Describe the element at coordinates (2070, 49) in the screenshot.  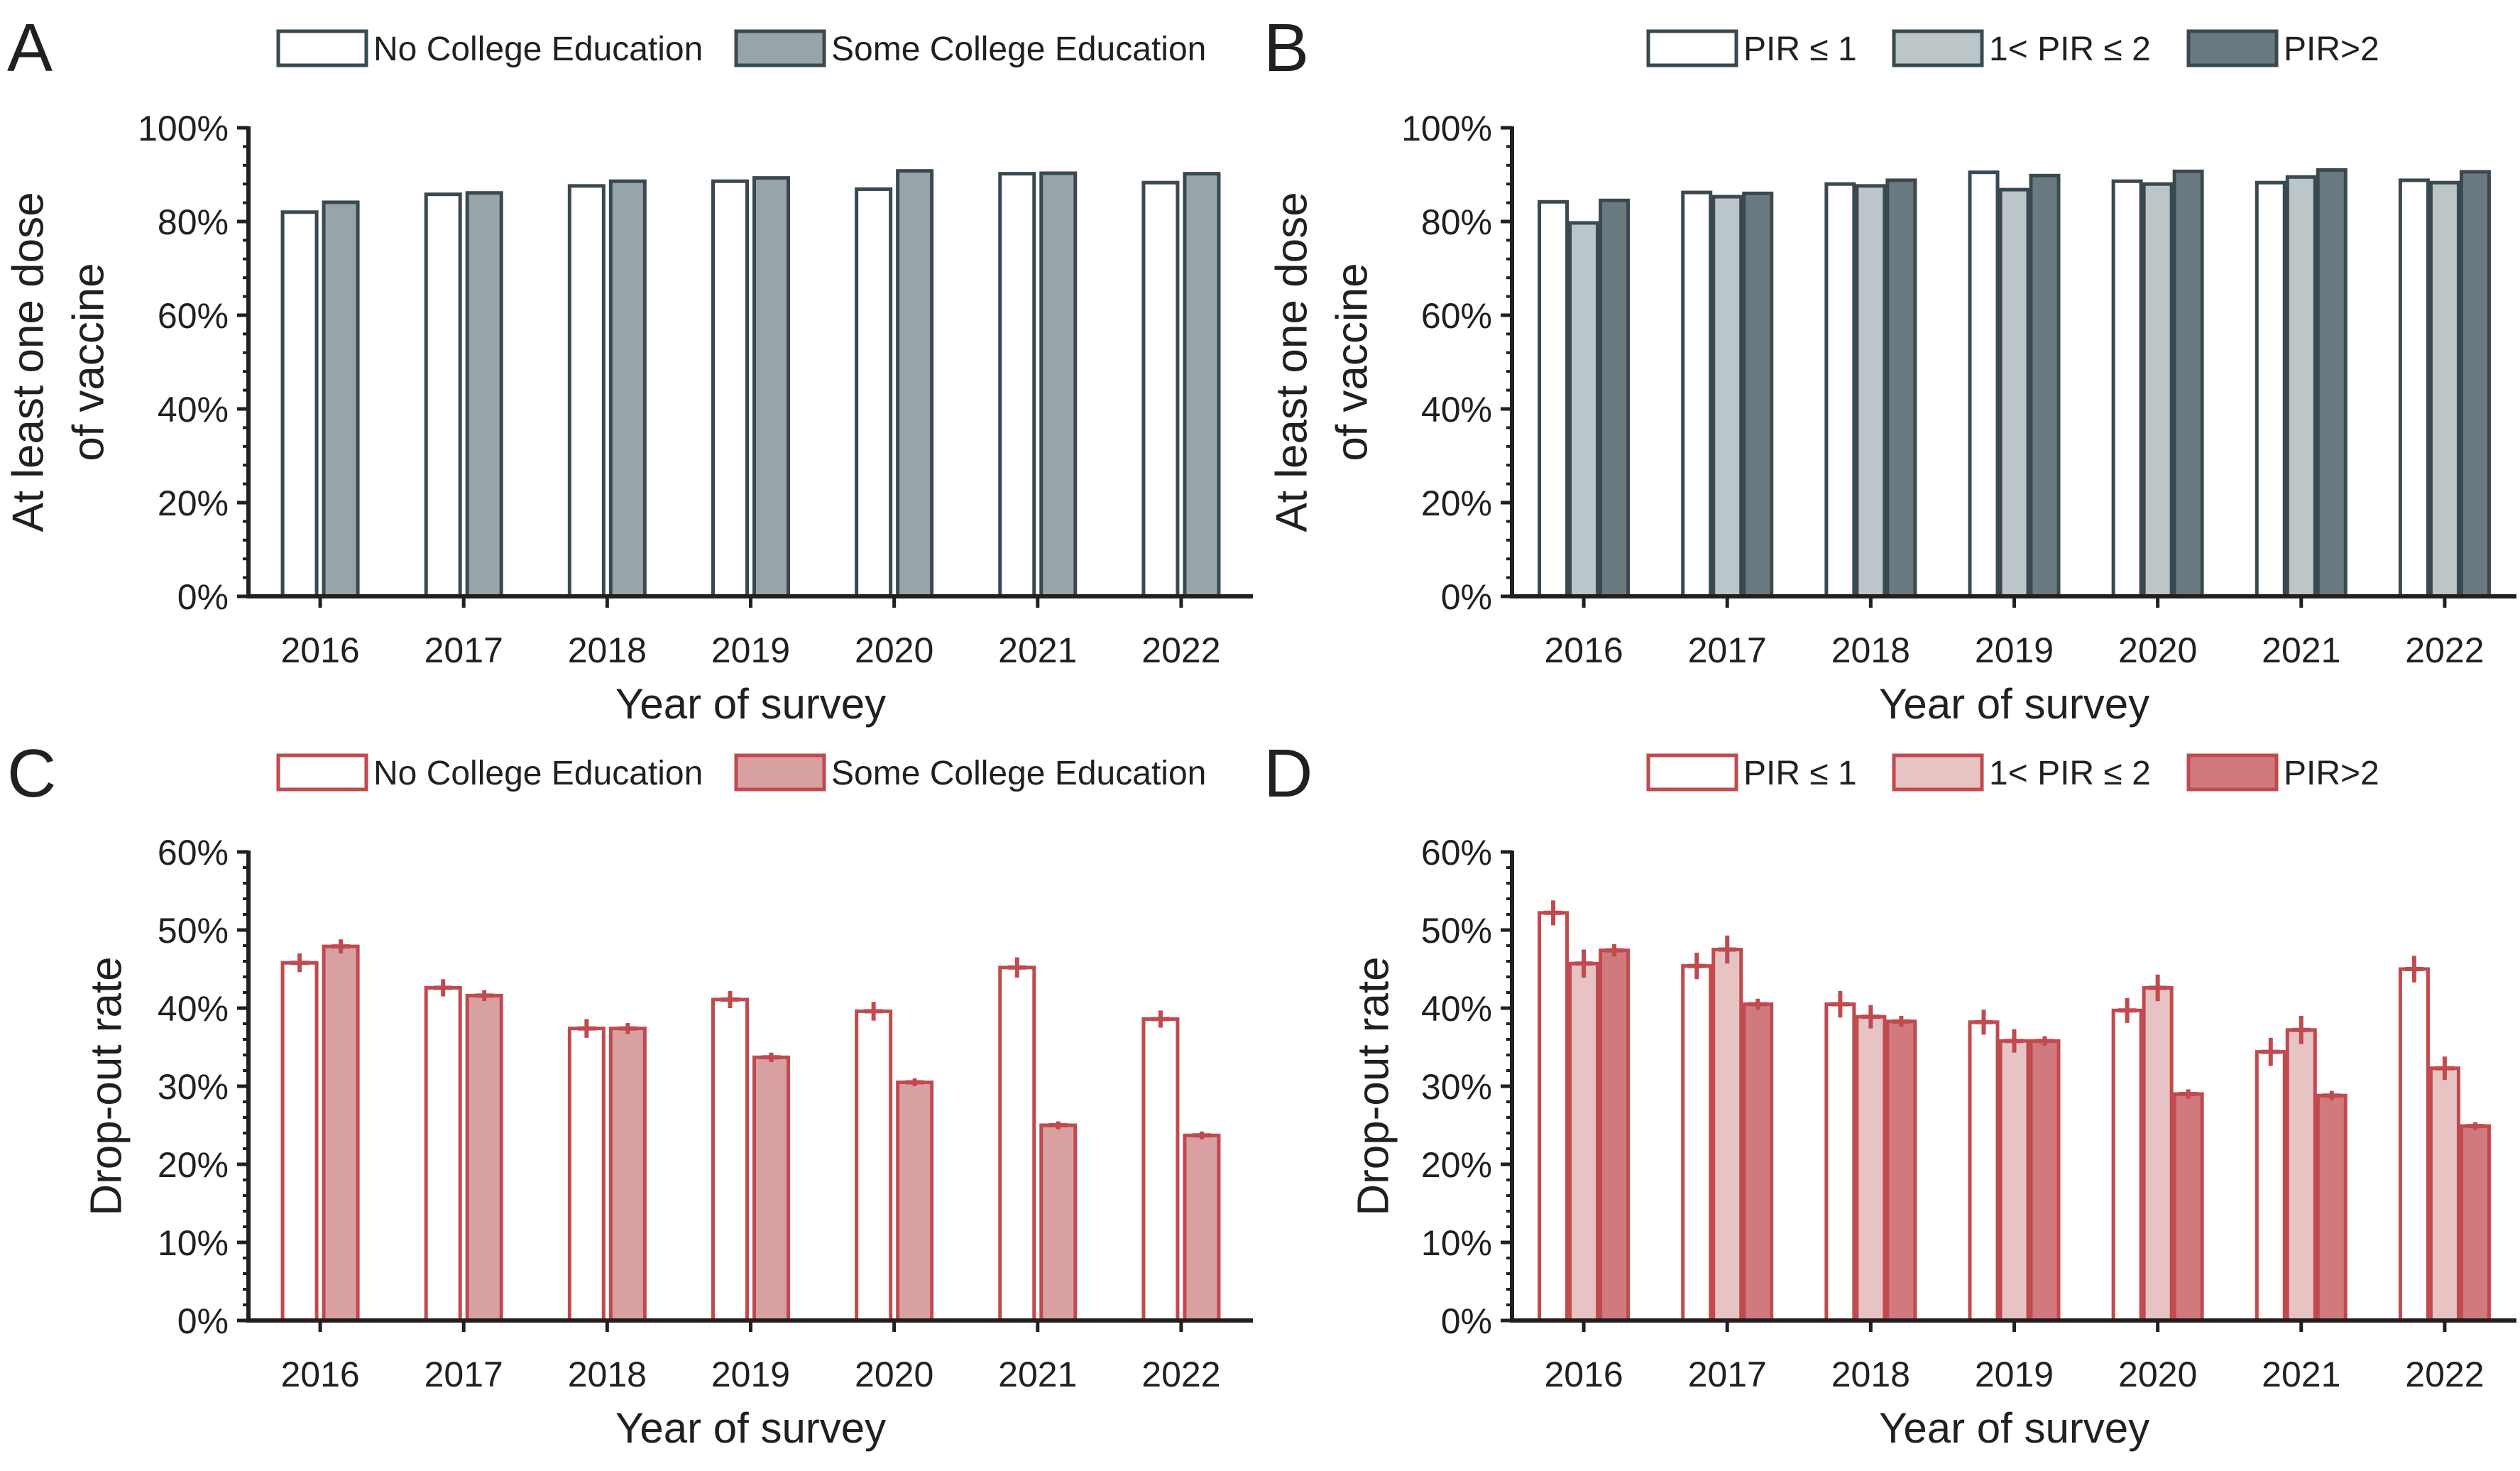
I see `legend-label: 1< PIR ≤ 2` at that location.